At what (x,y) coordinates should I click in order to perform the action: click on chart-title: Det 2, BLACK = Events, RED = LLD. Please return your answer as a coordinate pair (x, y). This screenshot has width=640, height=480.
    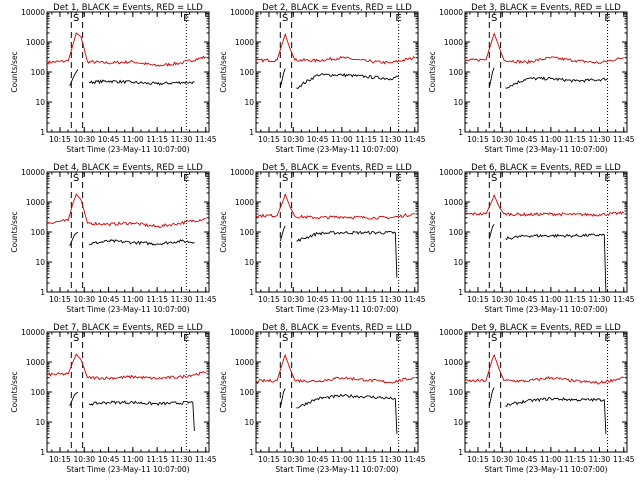
    Looking at the image, I should click on (337, 8).